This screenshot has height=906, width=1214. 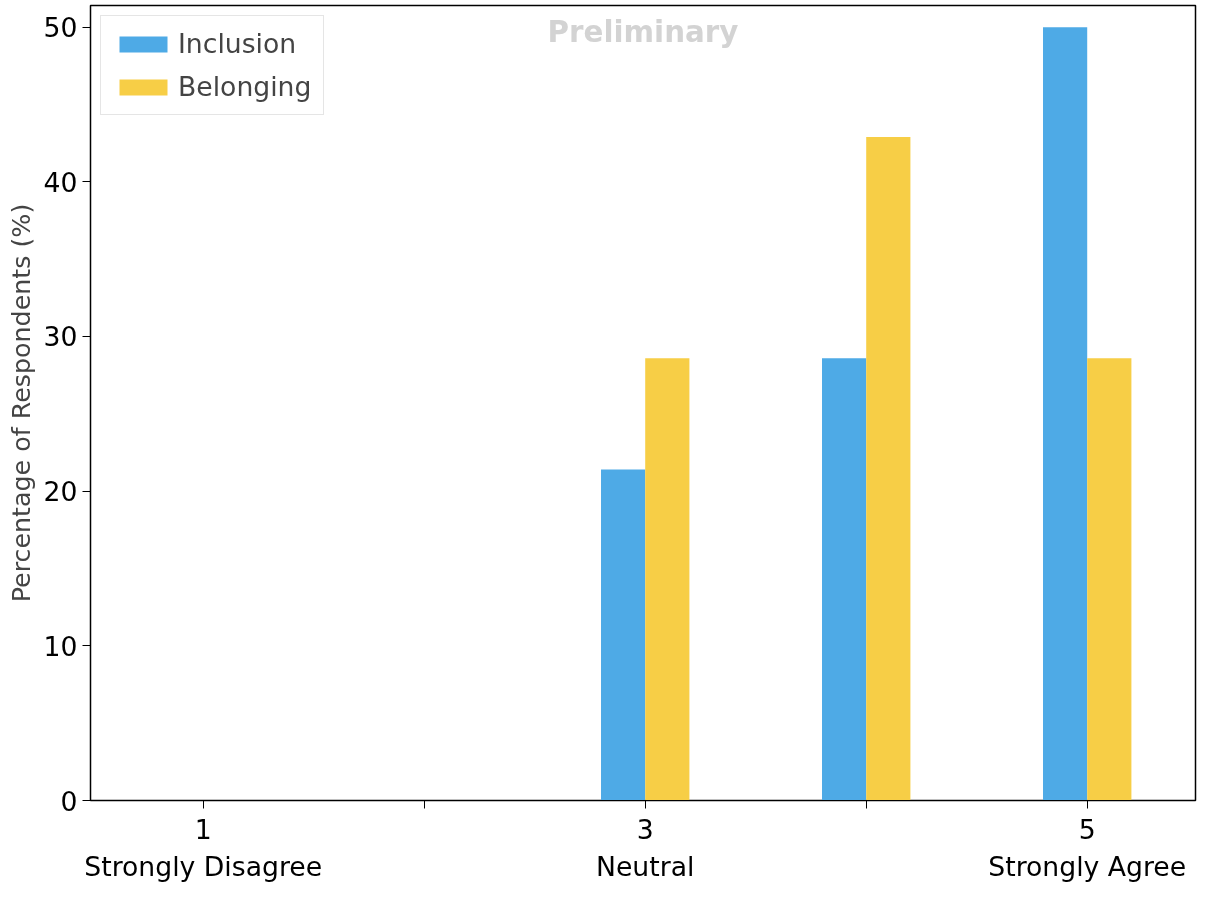 I want to click on x-tick-label: 3 Neutral, so click(x=645, y=847).